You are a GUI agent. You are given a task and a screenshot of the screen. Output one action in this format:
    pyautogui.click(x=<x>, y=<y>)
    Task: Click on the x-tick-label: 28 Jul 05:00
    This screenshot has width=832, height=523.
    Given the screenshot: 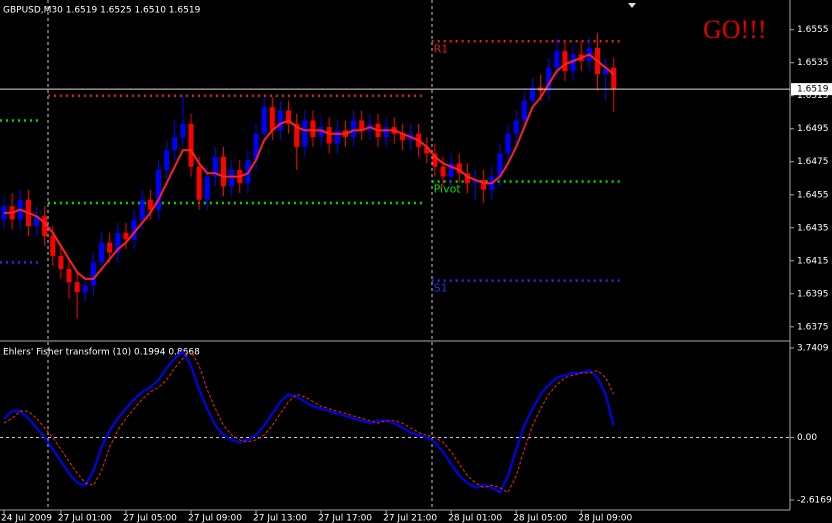 What is the action you would take?
    pyautogui.click(x=540, y=518)
    